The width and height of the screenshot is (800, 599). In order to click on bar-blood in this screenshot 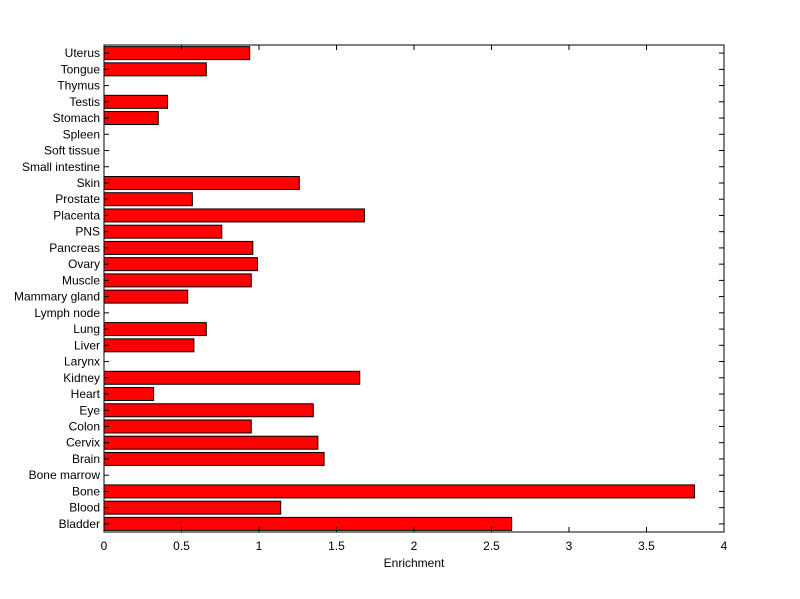, I will do `click(192, 507)`.